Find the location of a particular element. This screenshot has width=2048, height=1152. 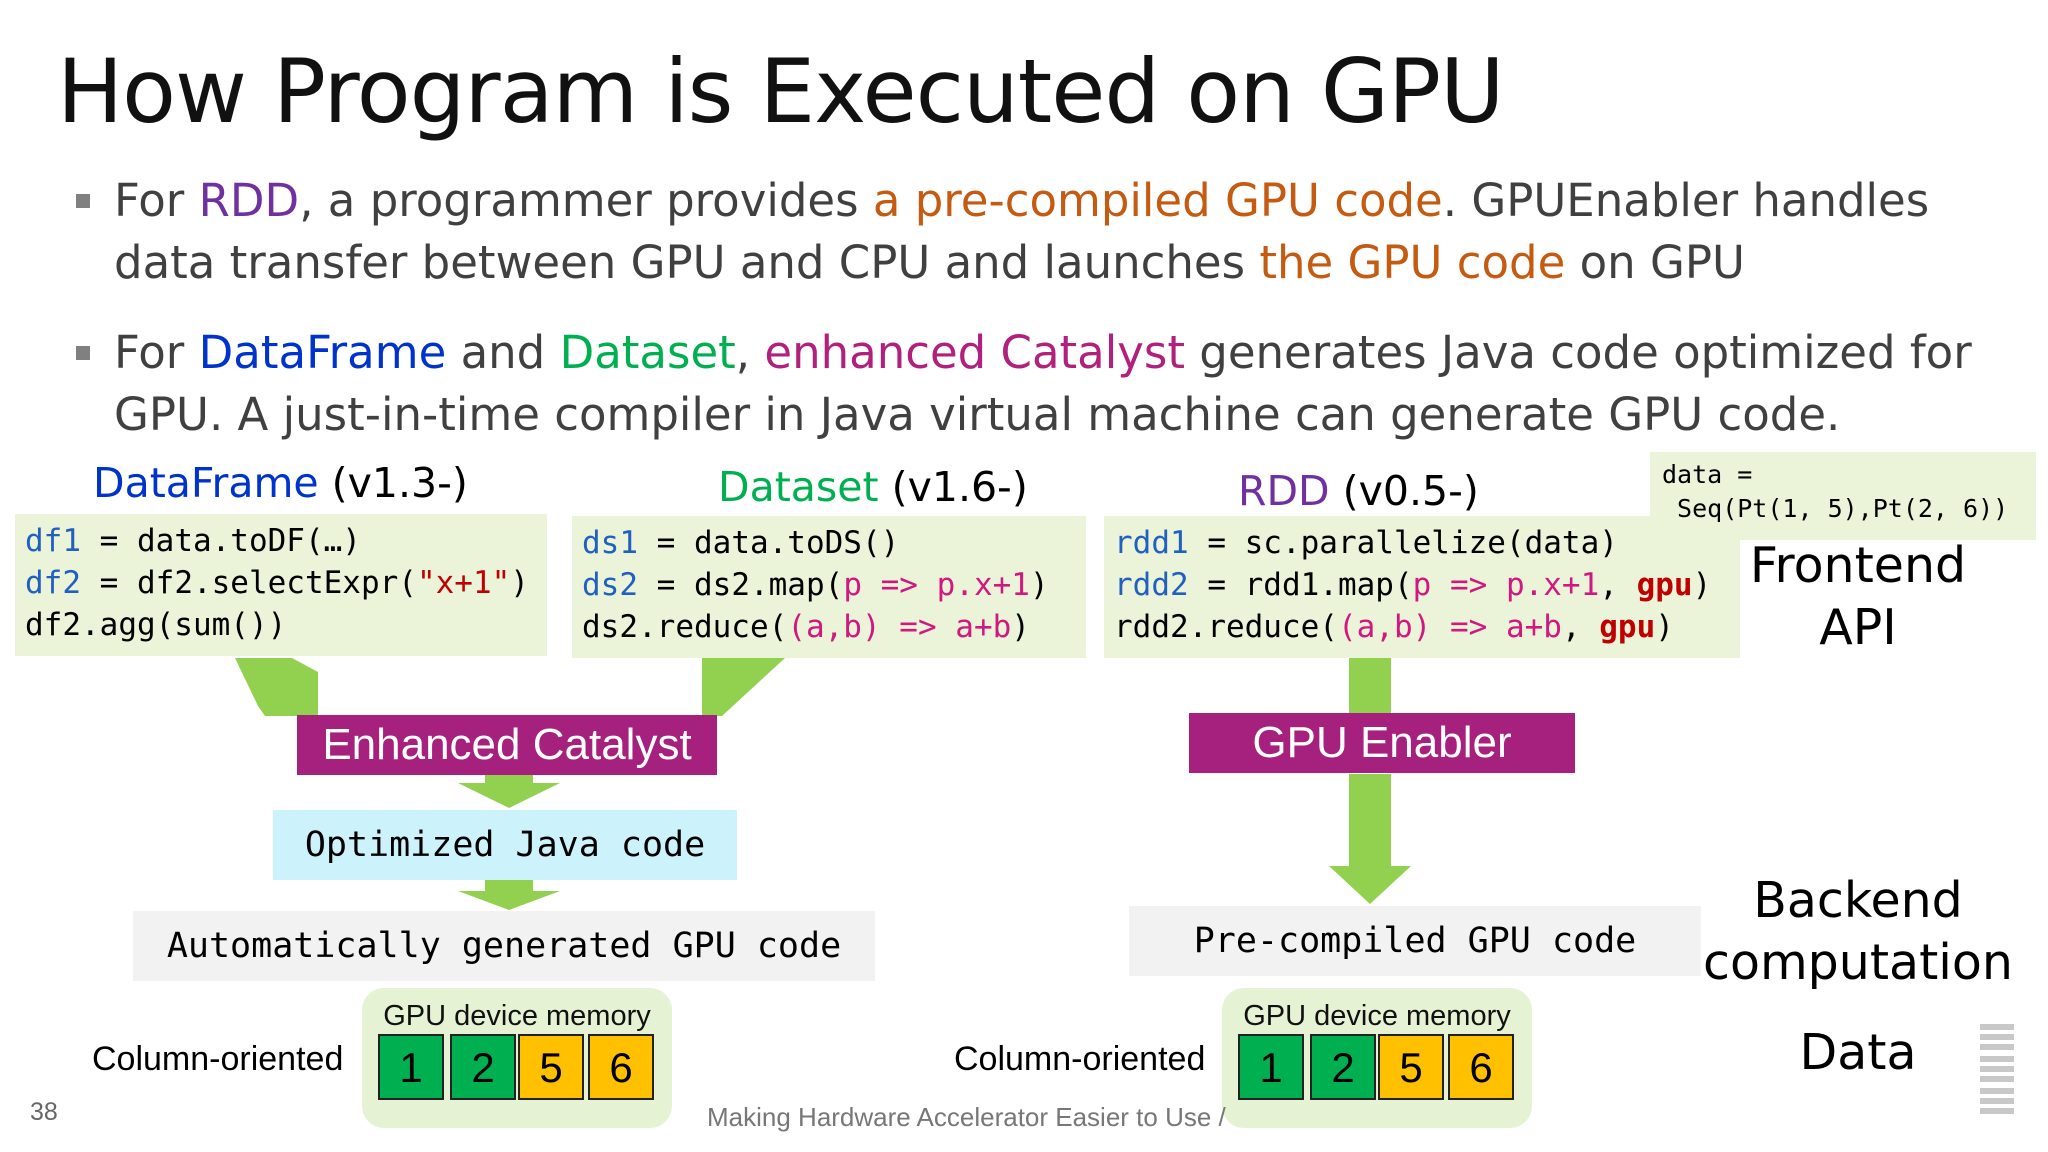

code-token: "x+1" is located at coordinates (463, 583).